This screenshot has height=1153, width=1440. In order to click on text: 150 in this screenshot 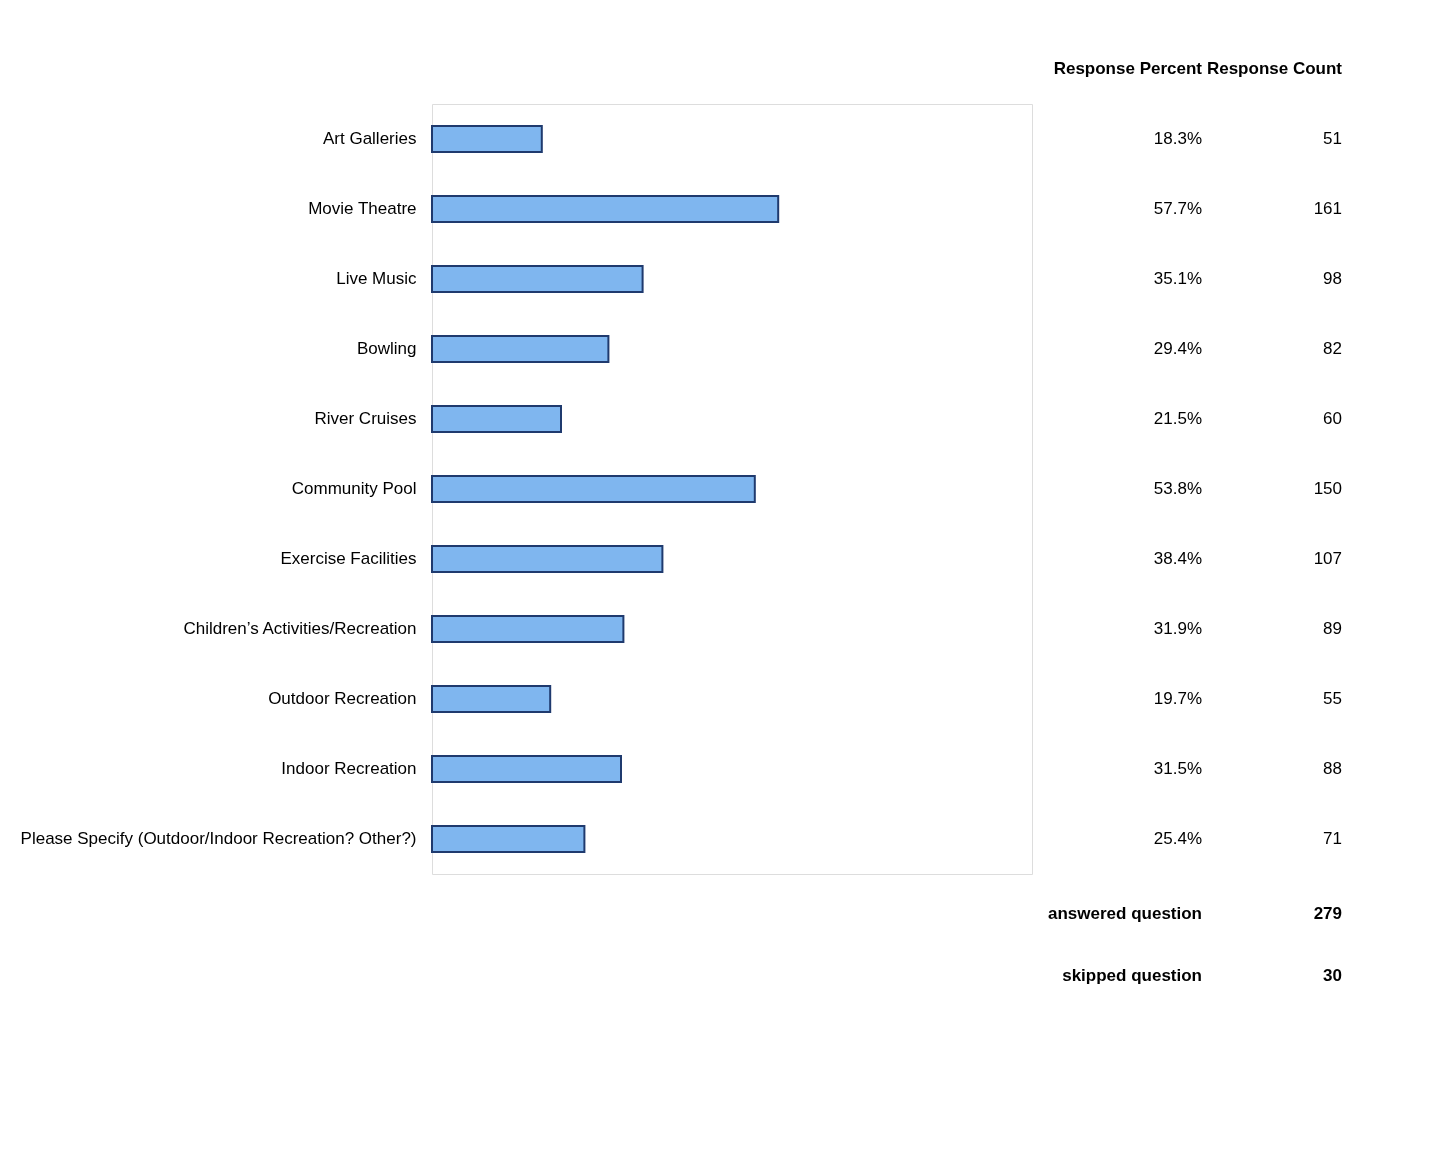, I will do `click(1327, 488)`.